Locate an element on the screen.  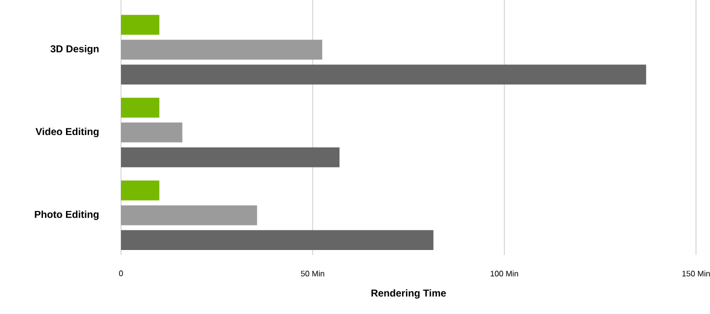
y-tick-label: 3D Design is located at coordinates (74, 49).